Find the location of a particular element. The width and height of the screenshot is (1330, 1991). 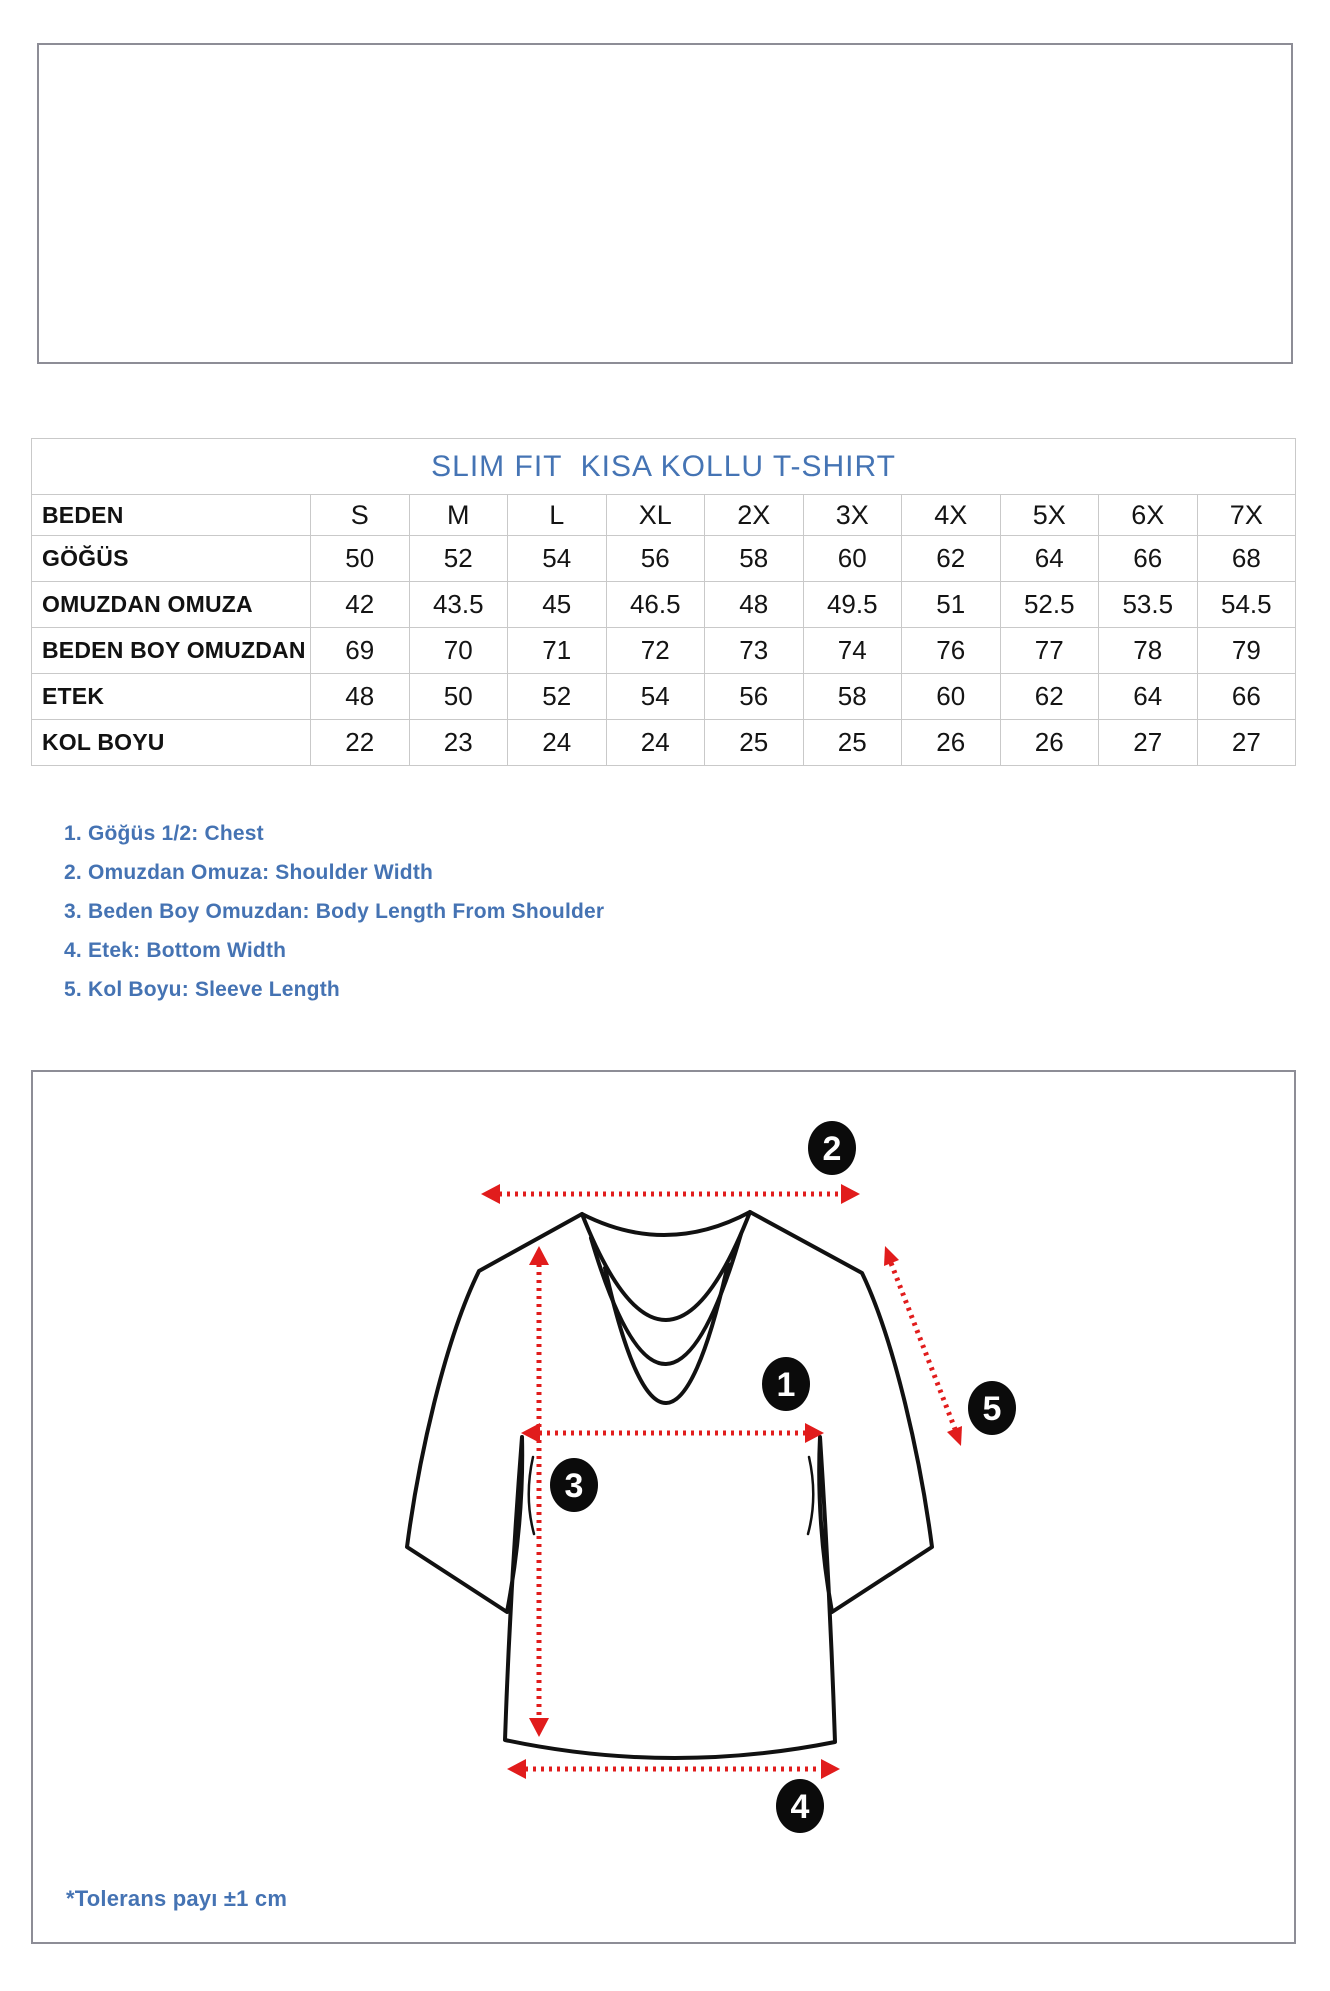

measurement-cell: 22 is located at coordinates (360, 742).